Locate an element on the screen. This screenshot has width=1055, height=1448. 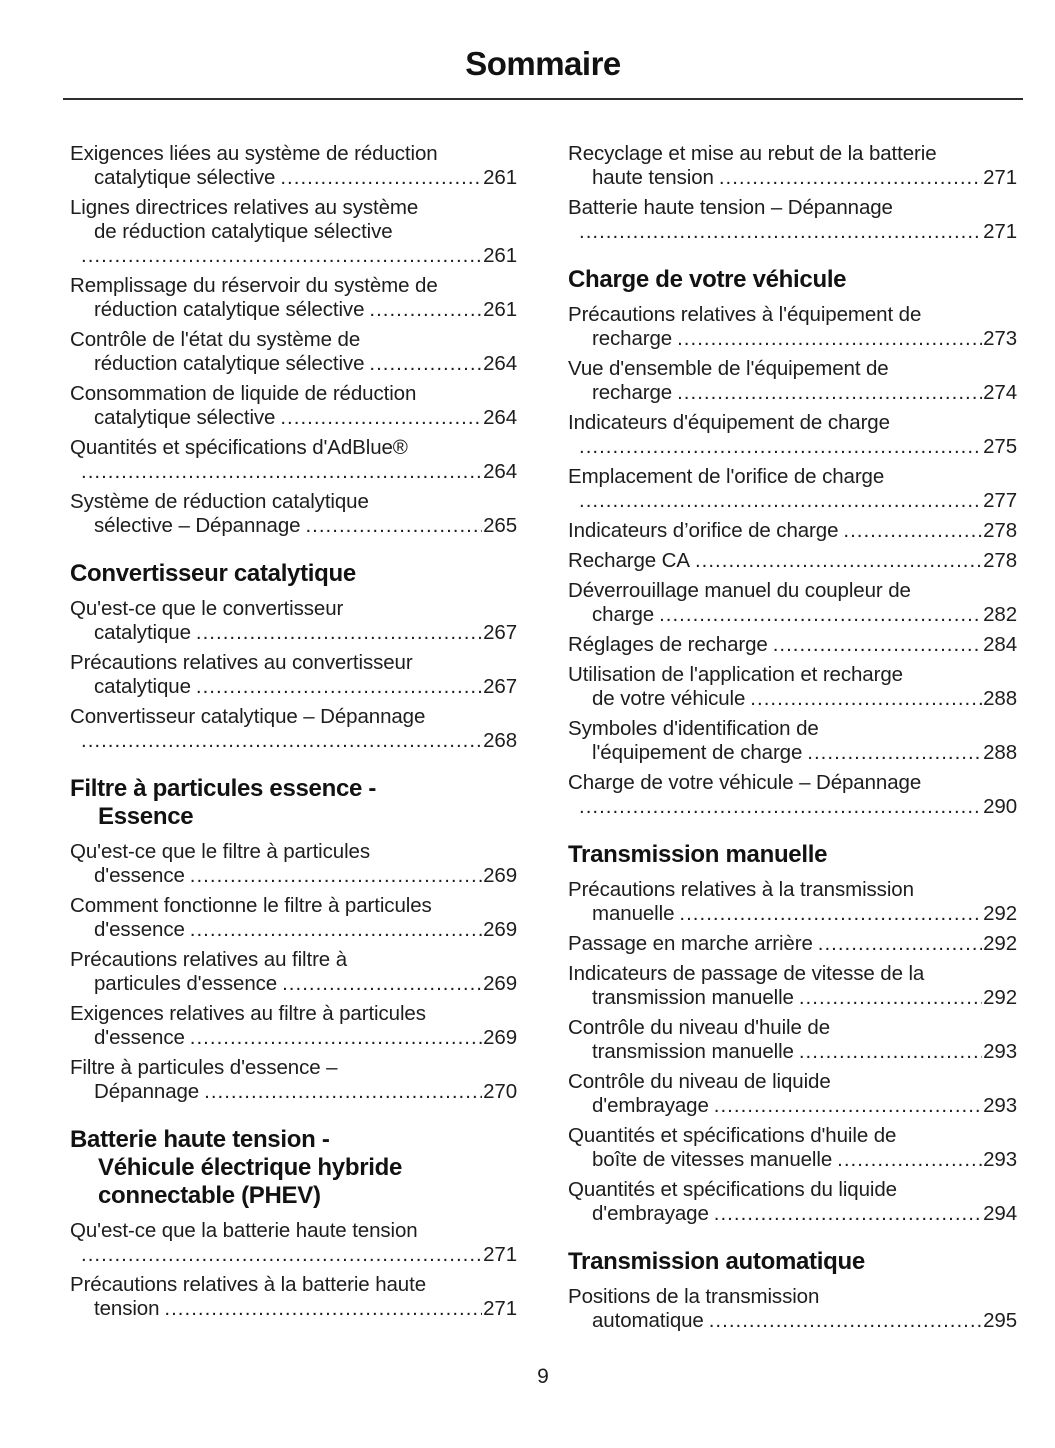
toc-entry: Emplacement de l'orifice de charge 277 is located at coordinates (792, 489).